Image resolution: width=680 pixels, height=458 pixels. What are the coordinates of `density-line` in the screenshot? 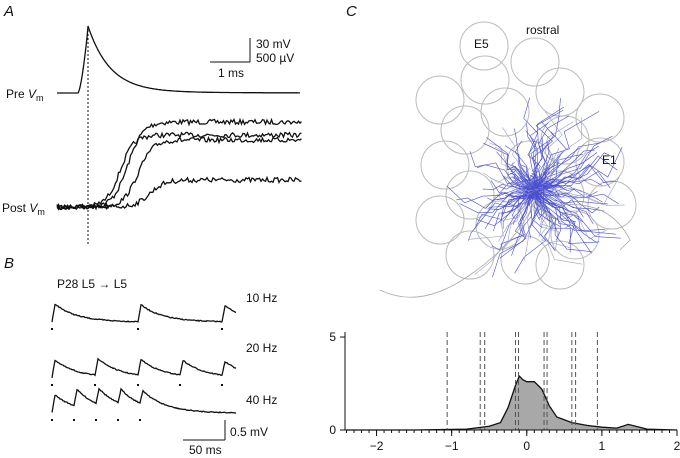 It's located at (512, 402).